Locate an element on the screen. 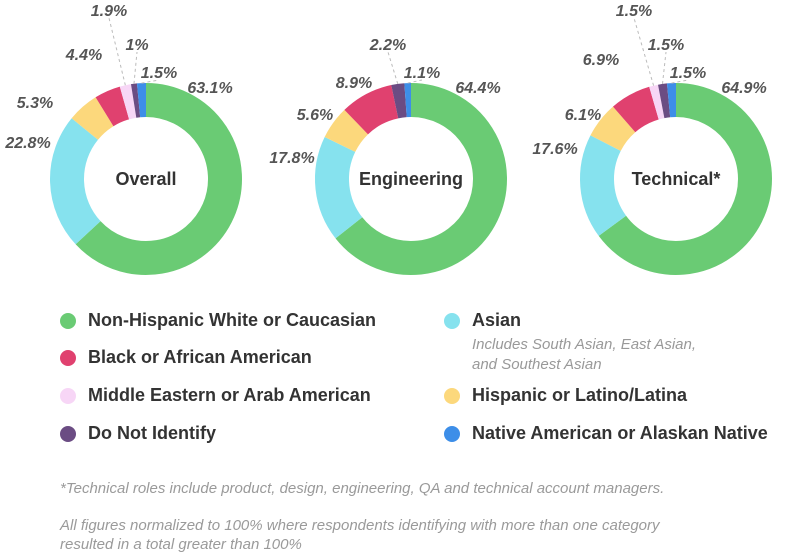 This screenshot has height=556, width=788. legend-label-white: Non-Hispanic White or Caucasian is located at coordinates (232, 320).